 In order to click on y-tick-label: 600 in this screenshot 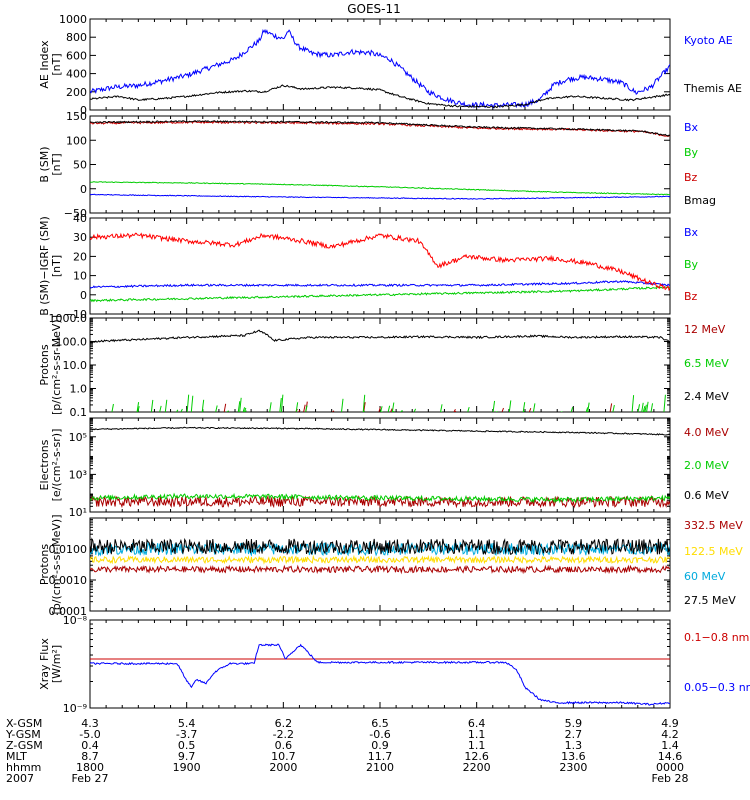, I will do `click(76, 55)`.